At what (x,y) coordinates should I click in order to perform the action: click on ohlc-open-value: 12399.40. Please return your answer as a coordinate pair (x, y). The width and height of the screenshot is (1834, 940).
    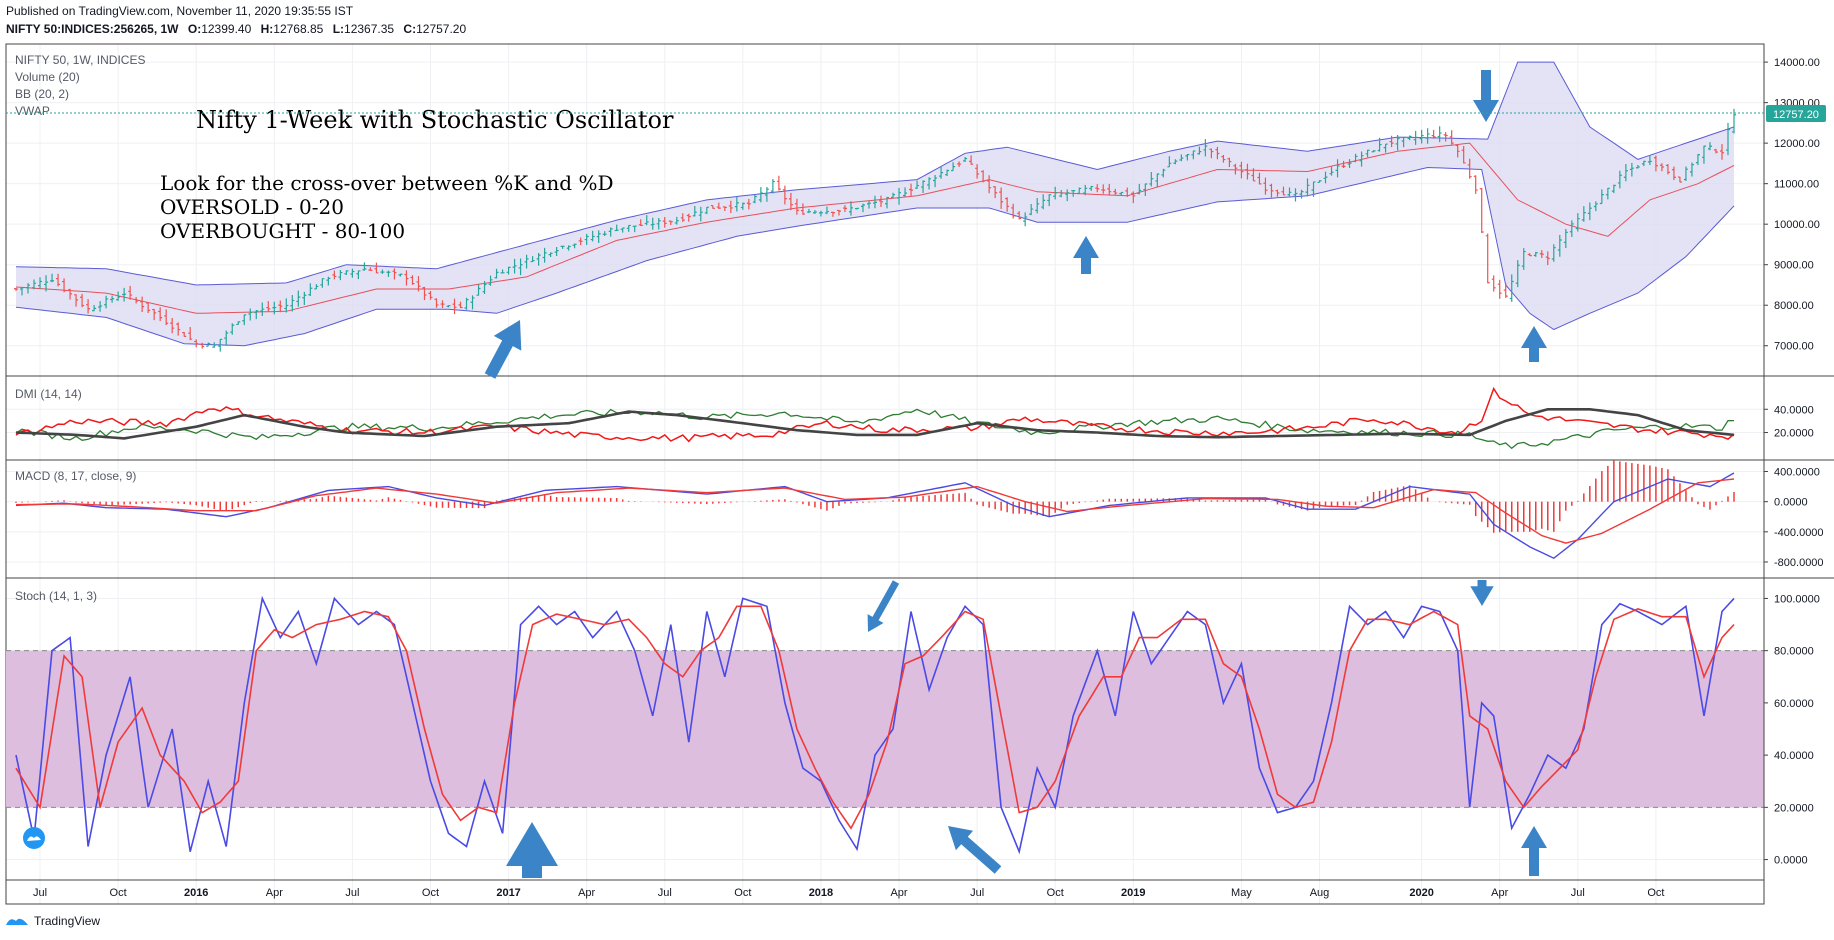
    Looking at the image, I should click on (226, 29).